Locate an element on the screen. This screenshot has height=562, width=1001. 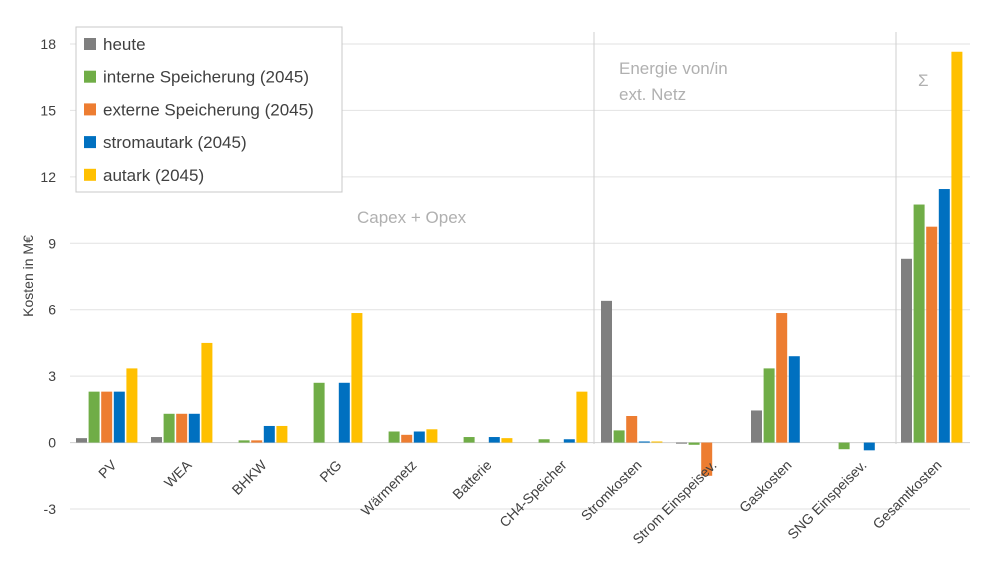
legend-label: stromautark (2045) is located at coordinates (175, 142).